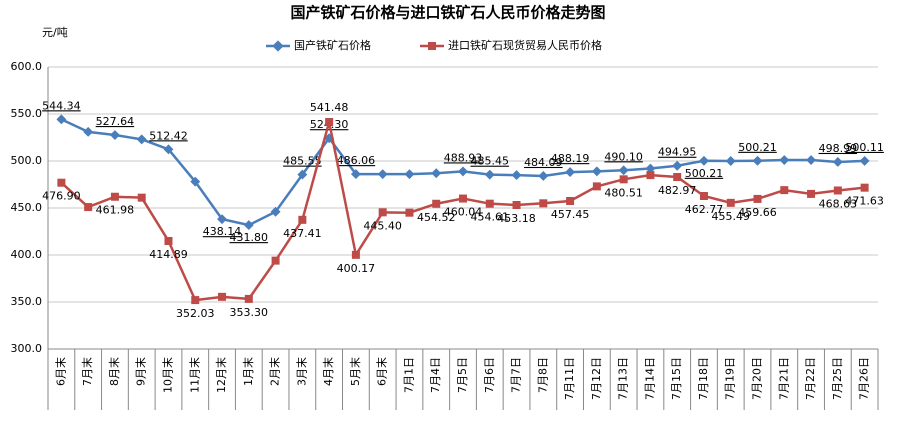 This screenshot has width=897, height=429. Describe the element at coordinates (703, 378) in the screenshot. I see `x-tick-label: 7月18日` at that location.